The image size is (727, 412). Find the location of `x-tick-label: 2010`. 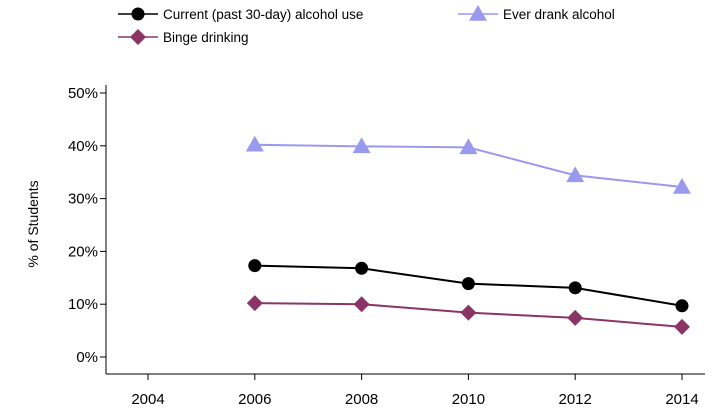

x-tick-label: 2010 is located at coordinates (468, 399).